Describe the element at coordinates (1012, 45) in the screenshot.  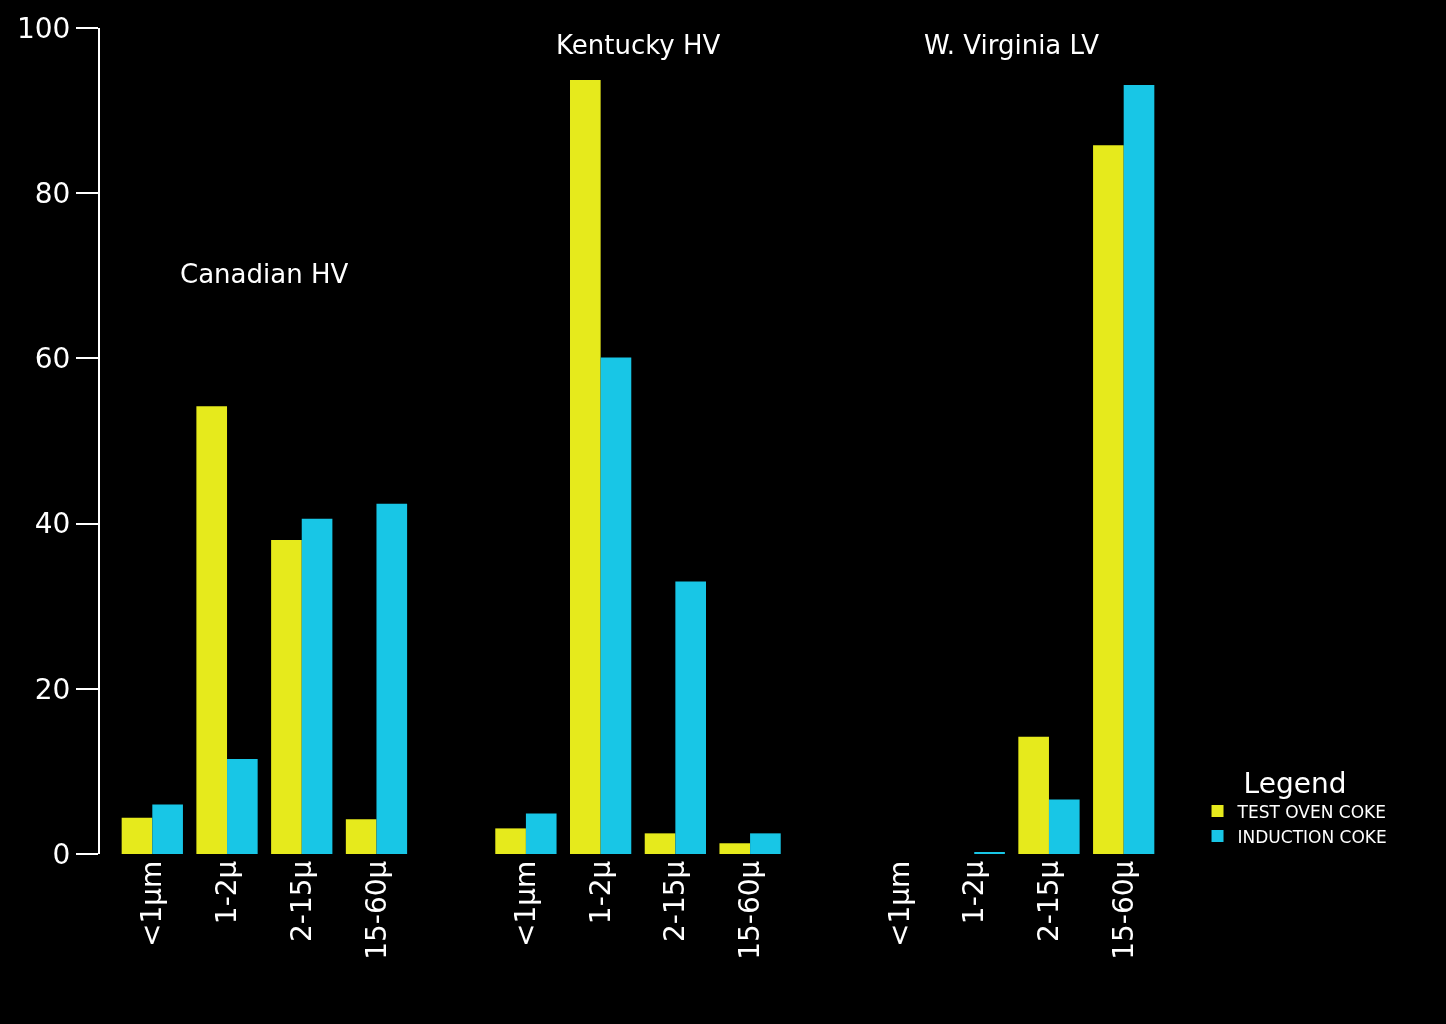
I see `annotation: W. Virginia LV` at that location.